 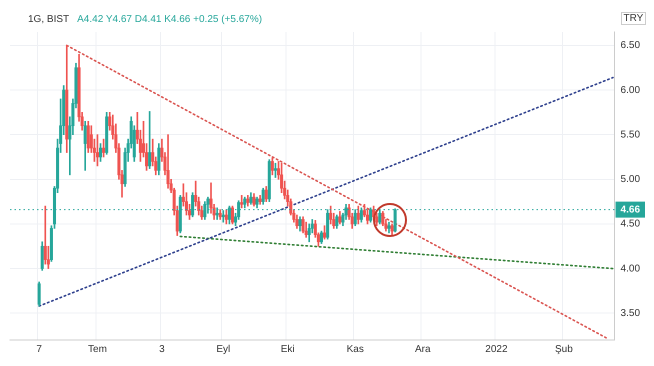 I want to click on y-axis-title: TRY, so click(x=633, y=18).